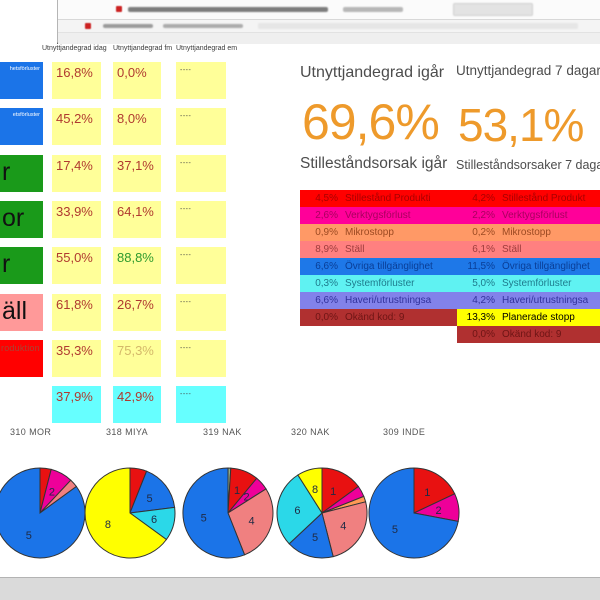  Describe the element at coordinates (329, 10) in the screenshot. I see `browser-tab-bar` at that location.